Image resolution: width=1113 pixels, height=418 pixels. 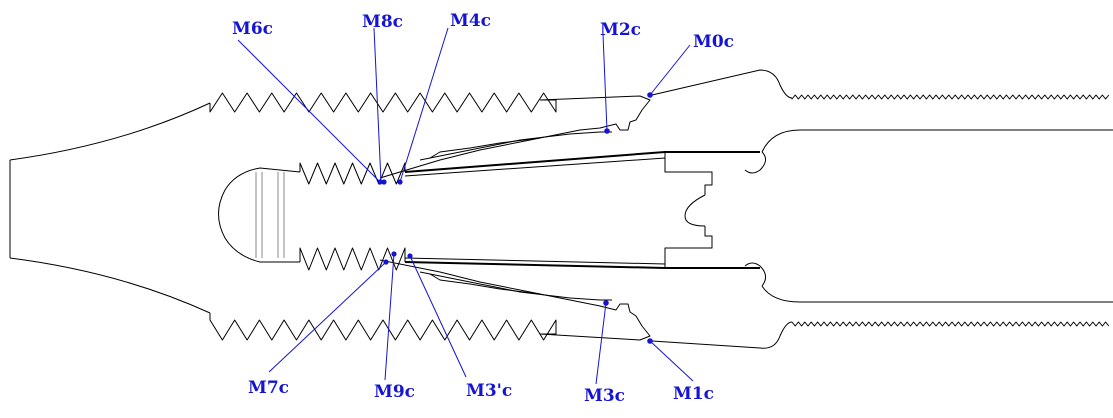 What do you see at coordinates (252, 29) in the screenshot?
I see `label-m6c: M6c` at bounding box center [252, 29].